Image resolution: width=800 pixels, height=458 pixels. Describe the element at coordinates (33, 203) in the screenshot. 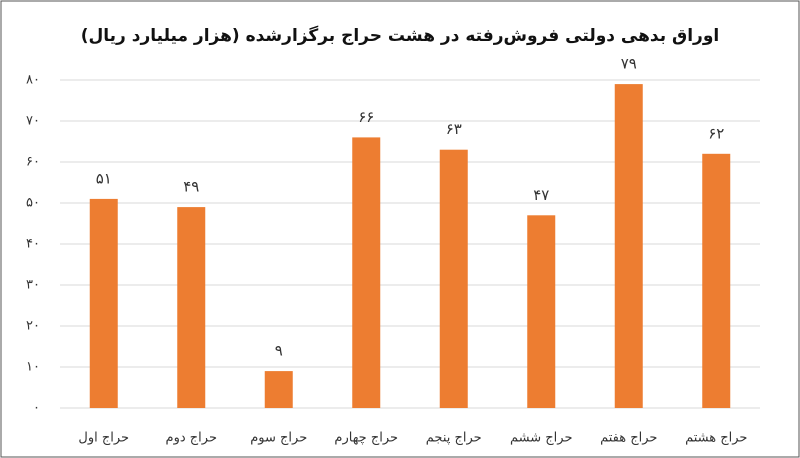

I see `y-tick-label: ۵۰` at that location.